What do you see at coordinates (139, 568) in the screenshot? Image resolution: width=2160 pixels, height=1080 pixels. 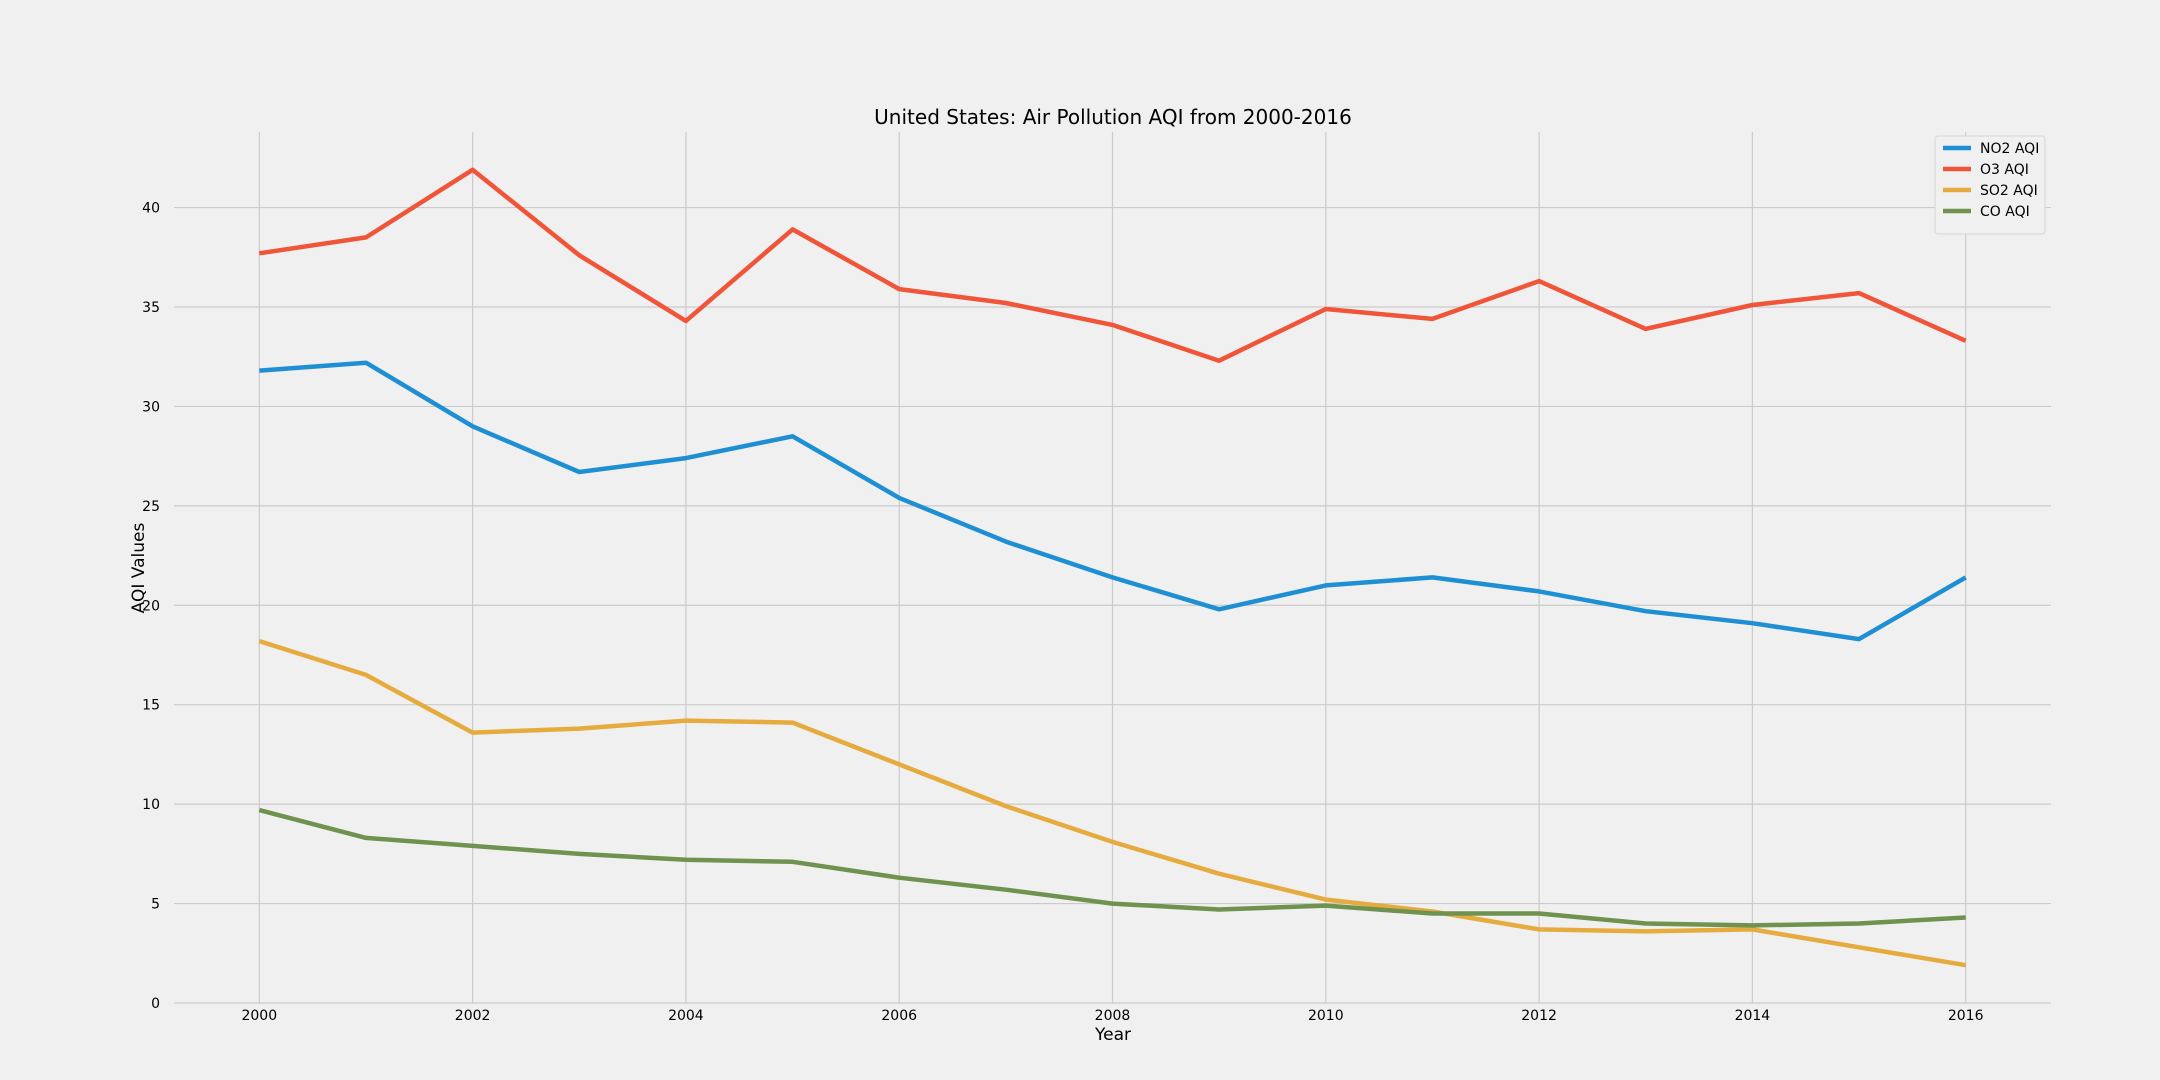 I see `y-axis-label: AQI Values` at bounding box center [139, 568].